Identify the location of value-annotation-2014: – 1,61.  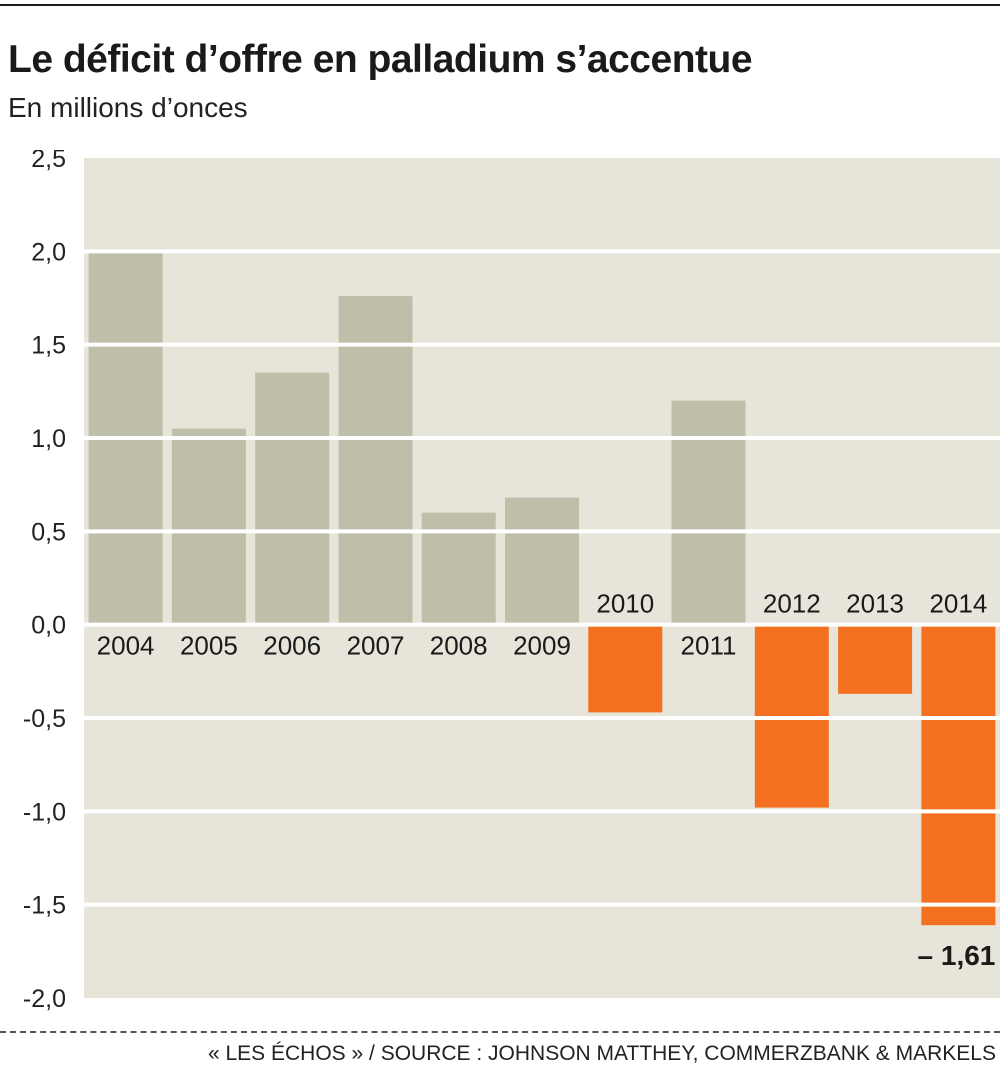
(957, 955).